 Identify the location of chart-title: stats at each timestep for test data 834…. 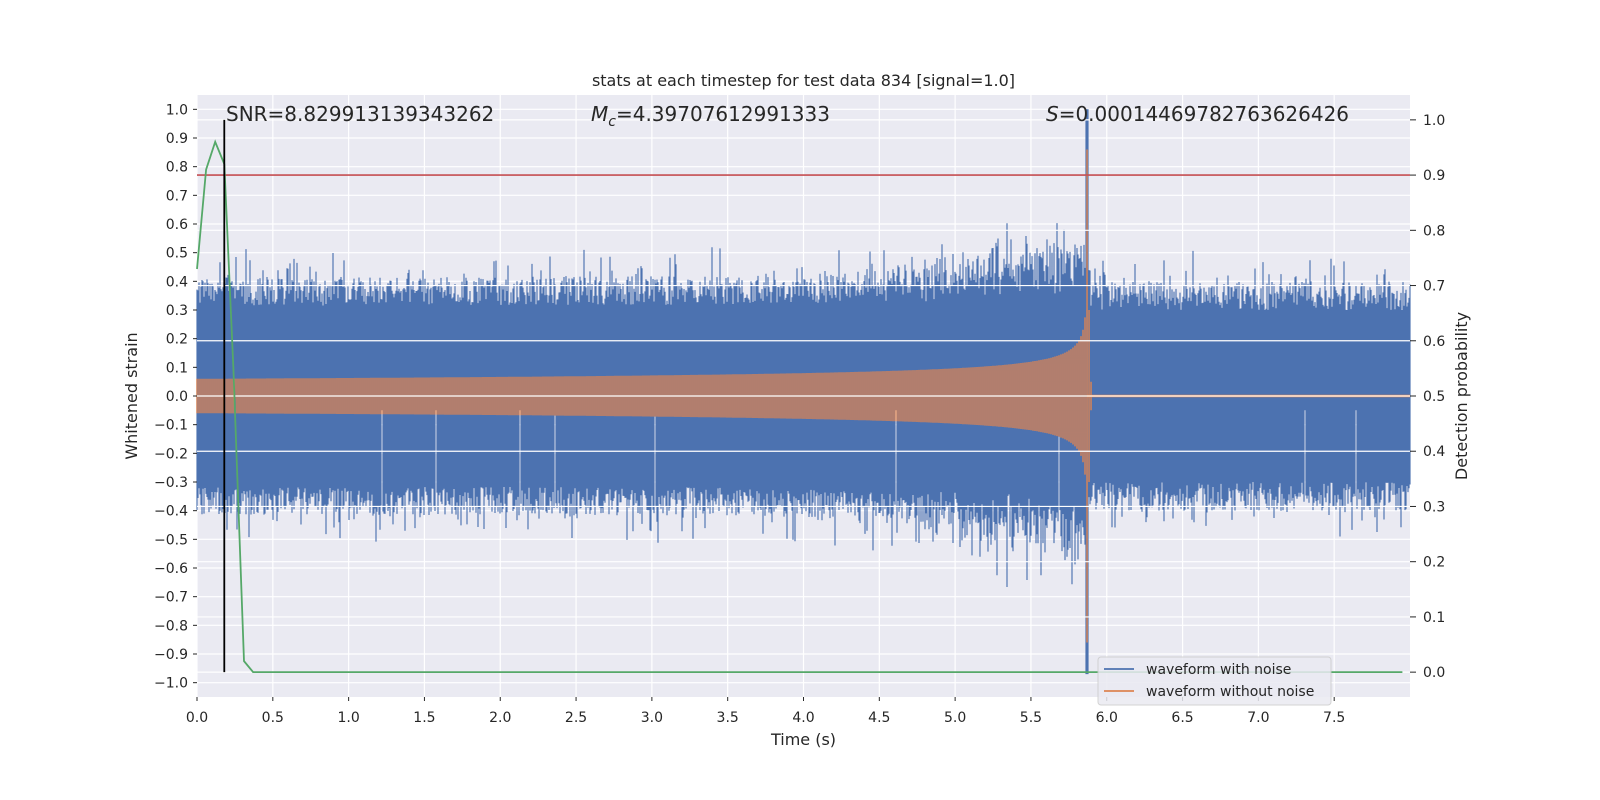
(803, 80).